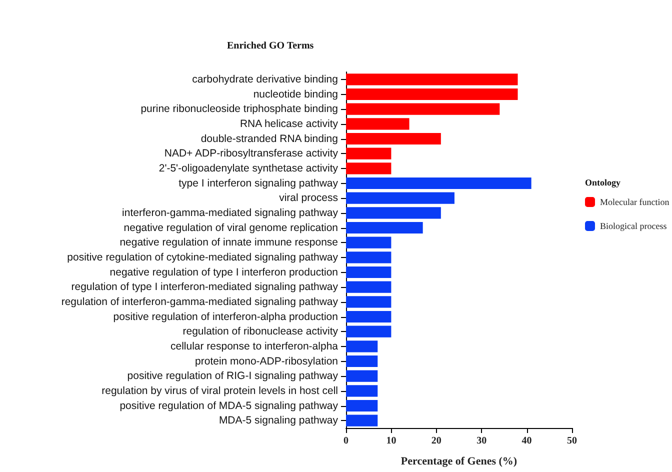  I want to click on x-tick-label: 10, so click(391, 441).